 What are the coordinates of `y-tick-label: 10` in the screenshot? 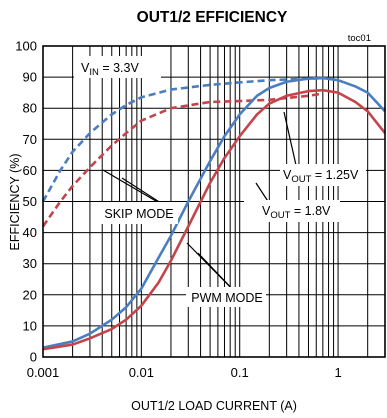 It's located at (30, 325).